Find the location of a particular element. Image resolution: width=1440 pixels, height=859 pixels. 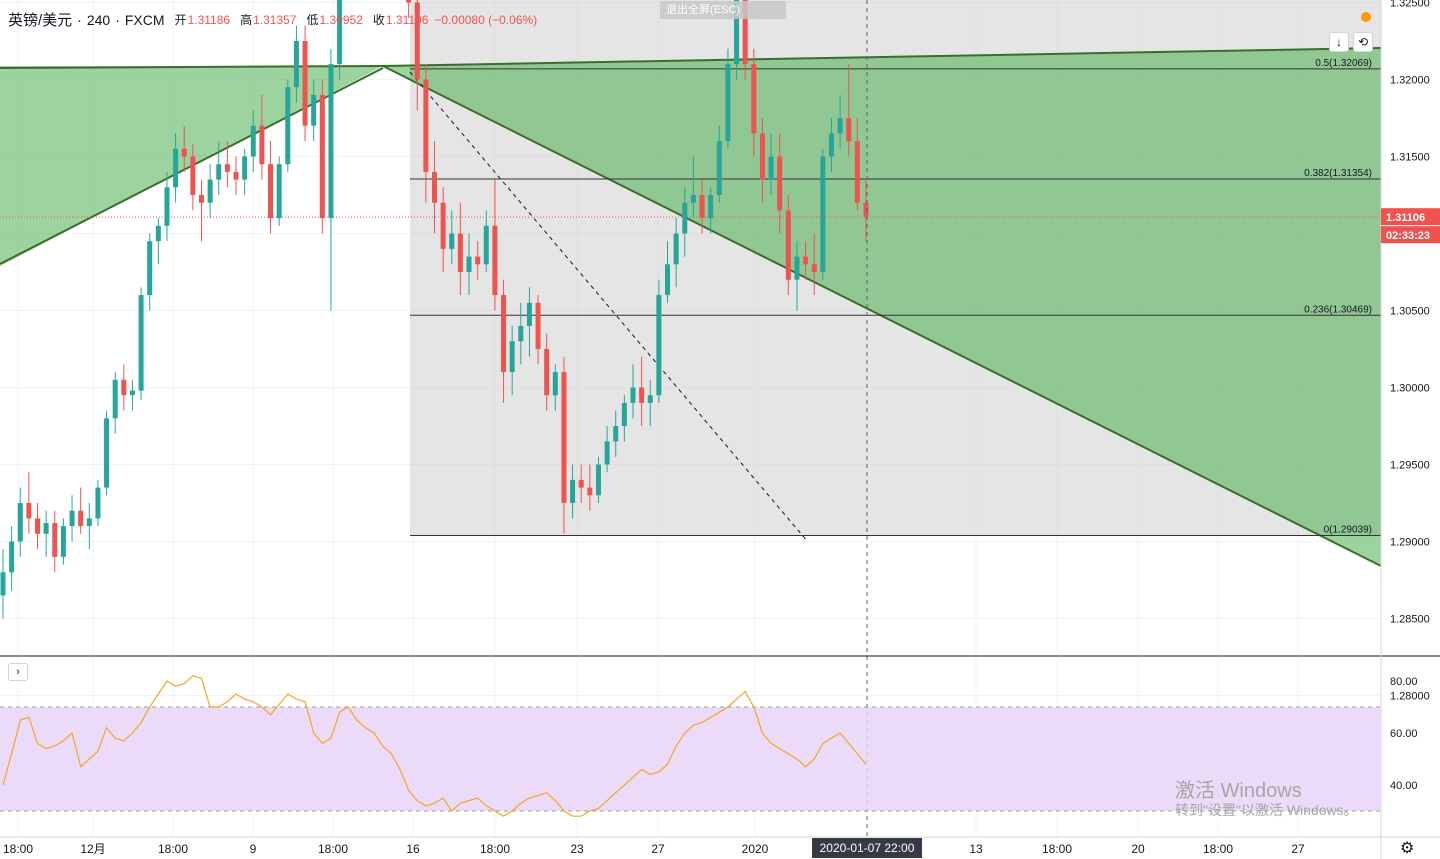

watermark-subtitle: 转到"设置"以激活 Windows。 is located at coordinates (1266, 810).